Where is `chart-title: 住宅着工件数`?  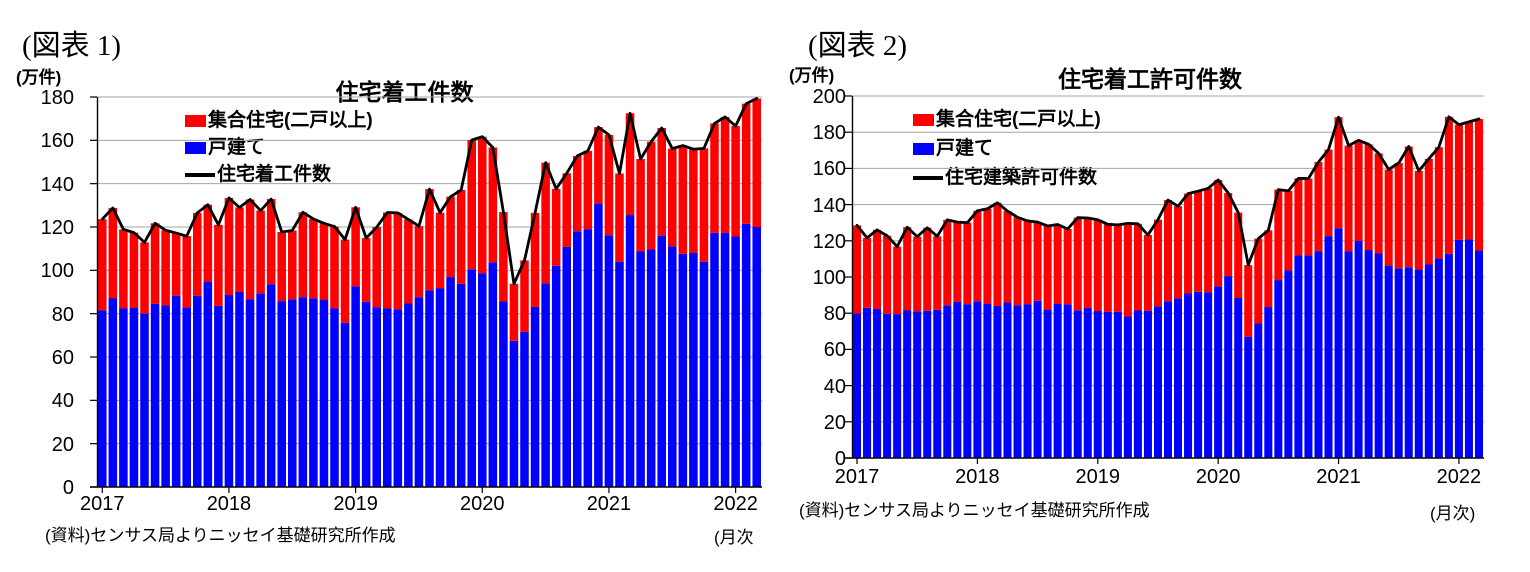 chart-title: 住宅着工件数 is located at coordinates (404, 92).